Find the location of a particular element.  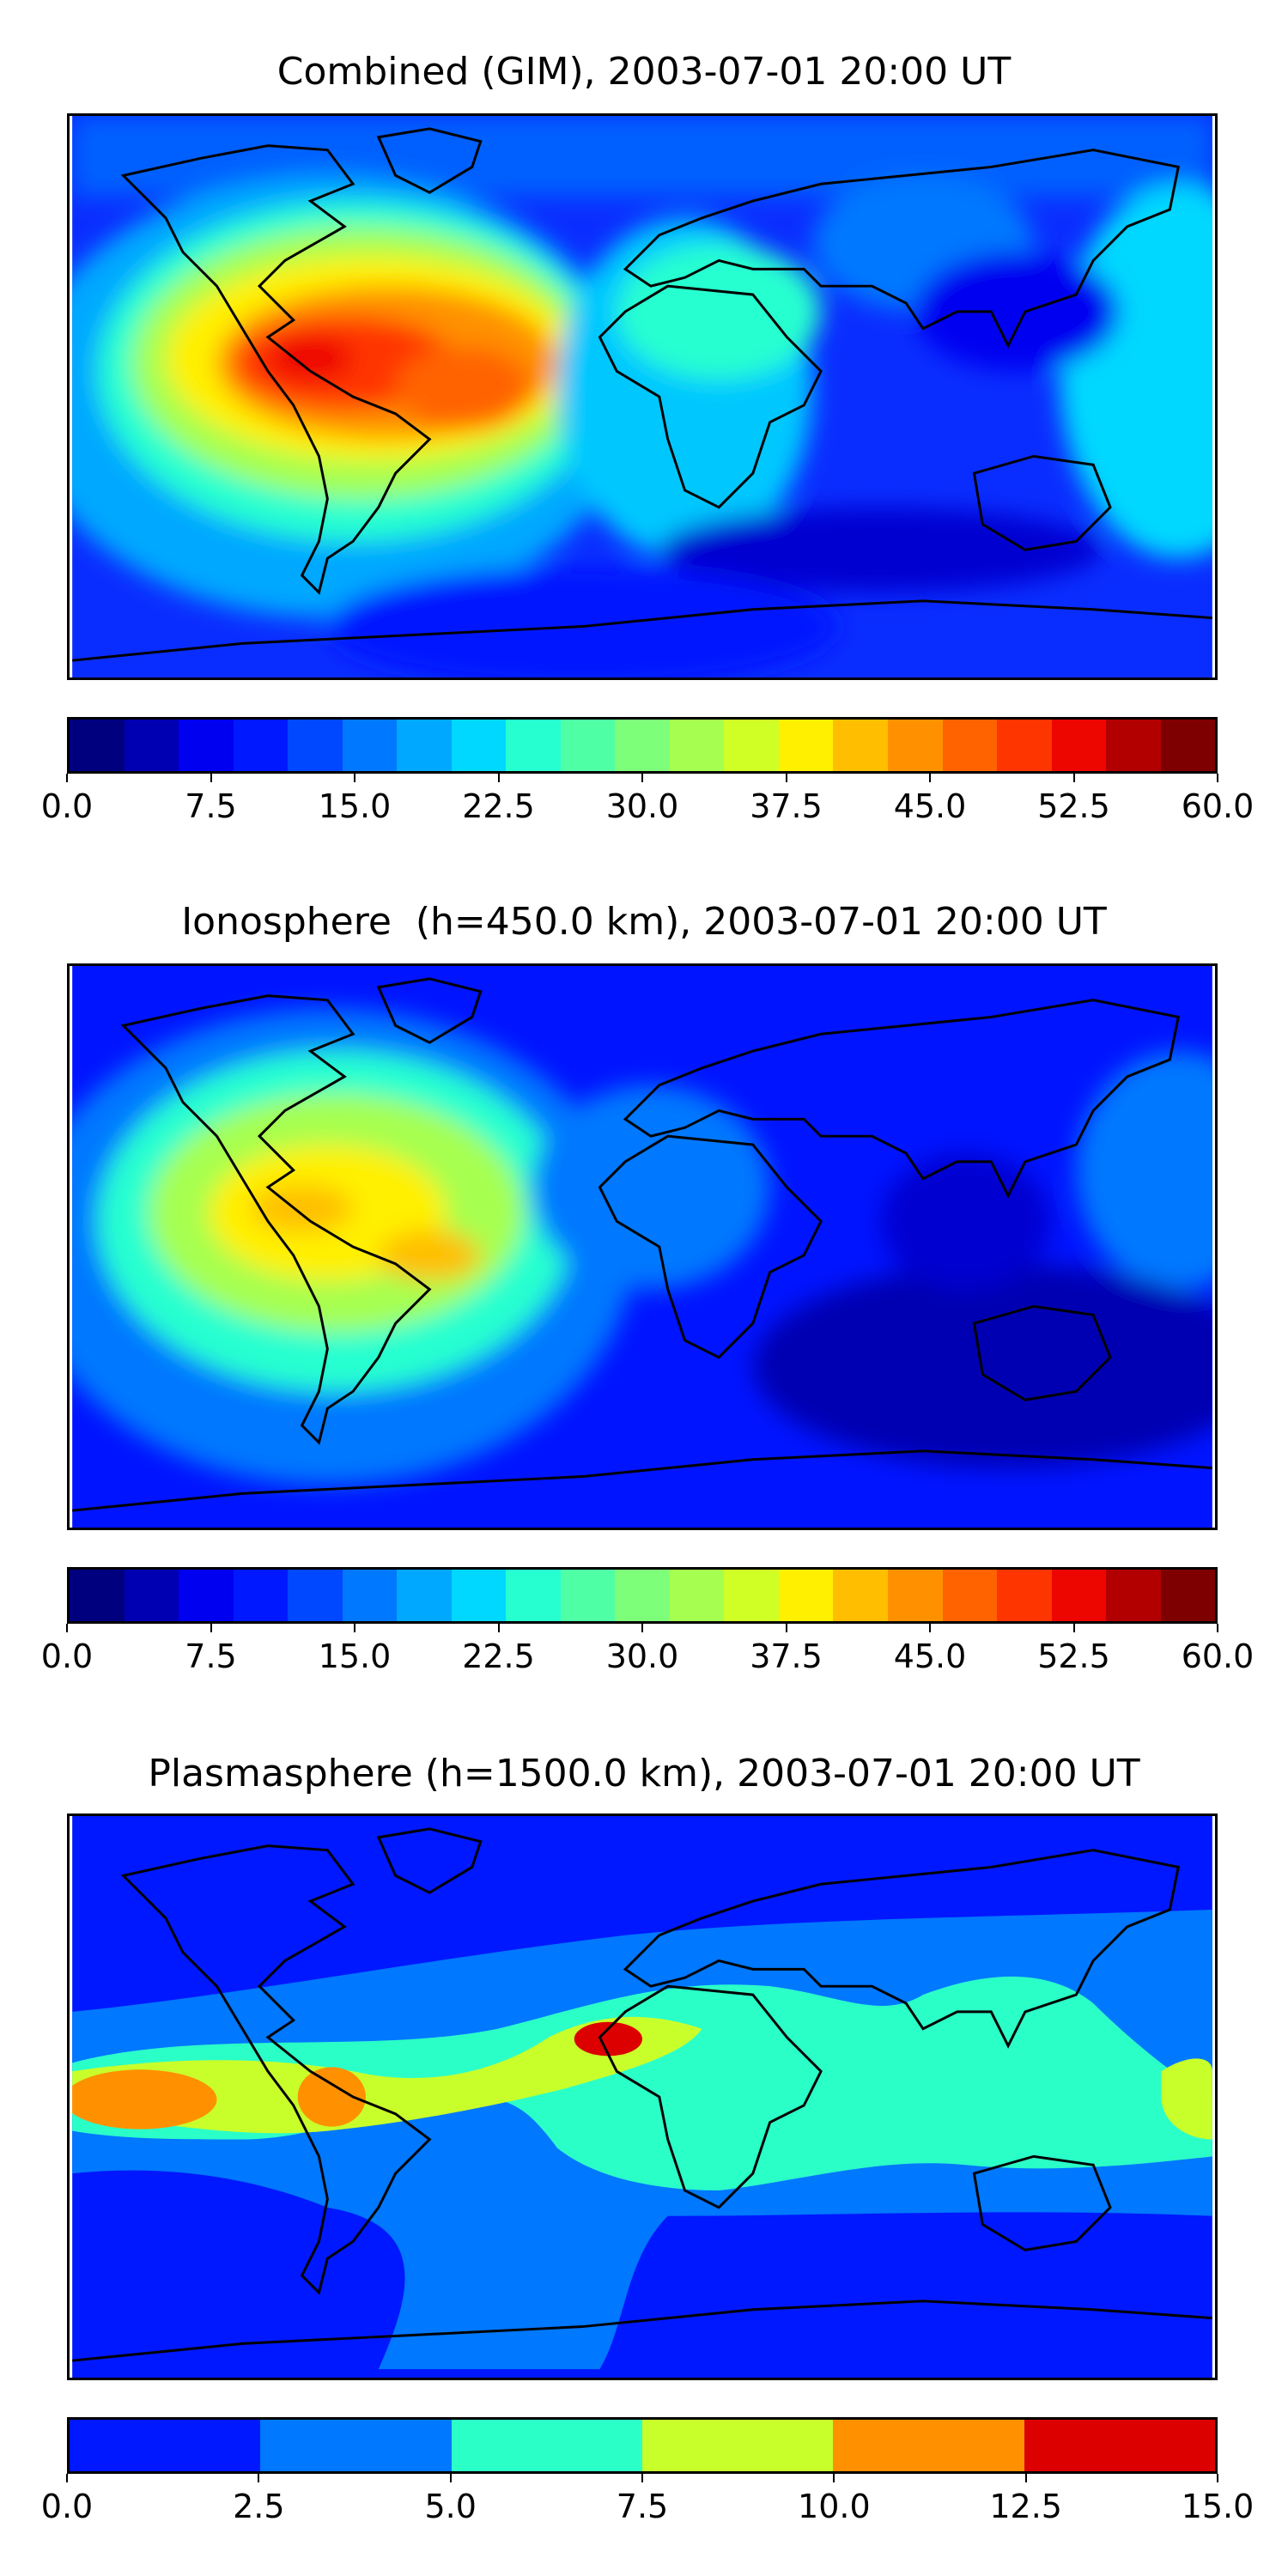

colorbar-tick-label: 5.0 is located at coordinates (450, 2507).